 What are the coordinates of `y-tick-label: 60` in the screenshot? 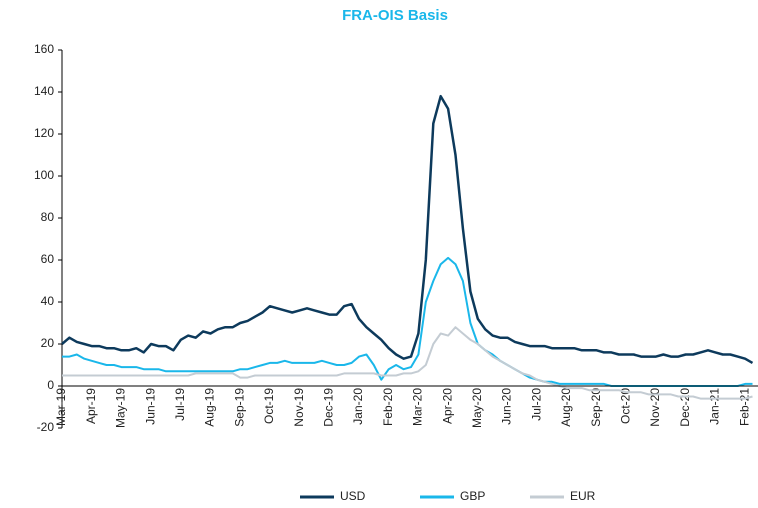 It's located at (48, 259).